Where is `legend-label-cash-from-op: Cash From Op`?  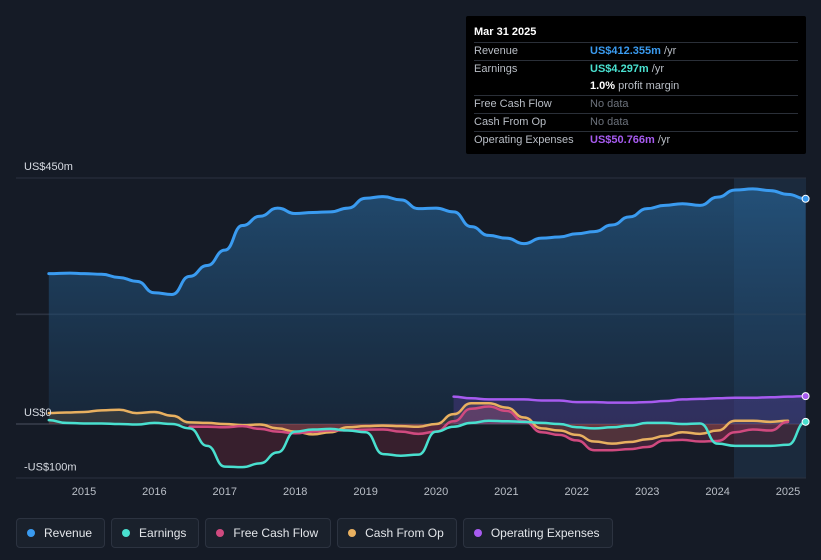 legend-label-cash-from-op: Cash From Op is located at coordinates (404, 533).